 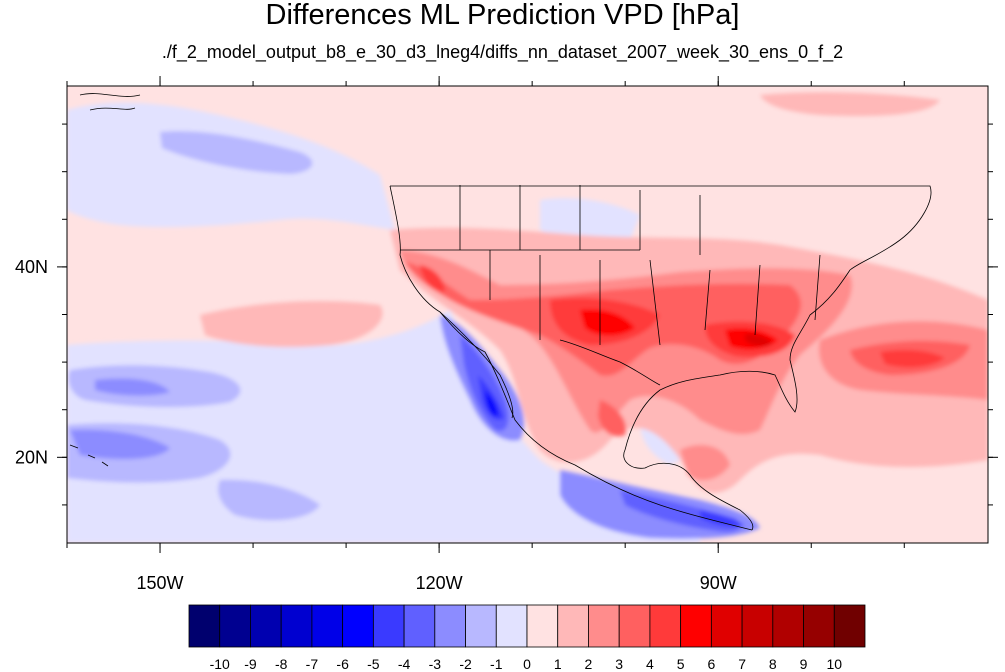 I want to click on colorbar-label: 6, so click(x=711, y=664).